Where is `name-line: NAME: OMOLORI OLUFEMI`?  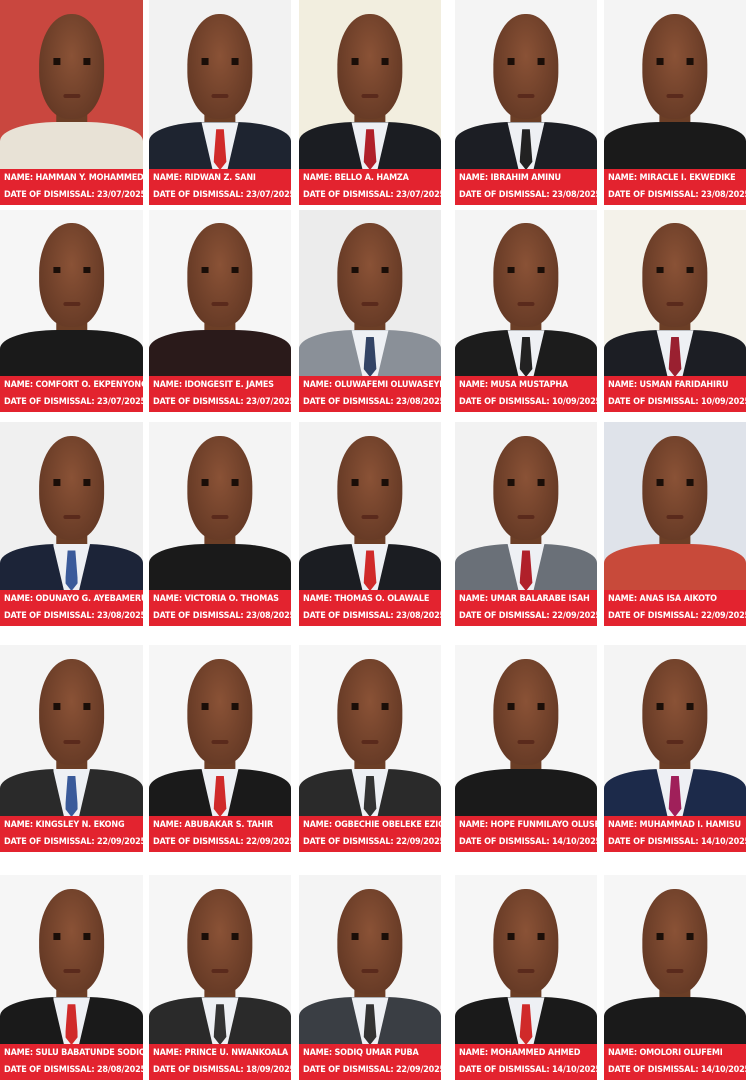
name-line: NAME: OMOLORI OLUFEMI is located at coordinates (675, 1053).